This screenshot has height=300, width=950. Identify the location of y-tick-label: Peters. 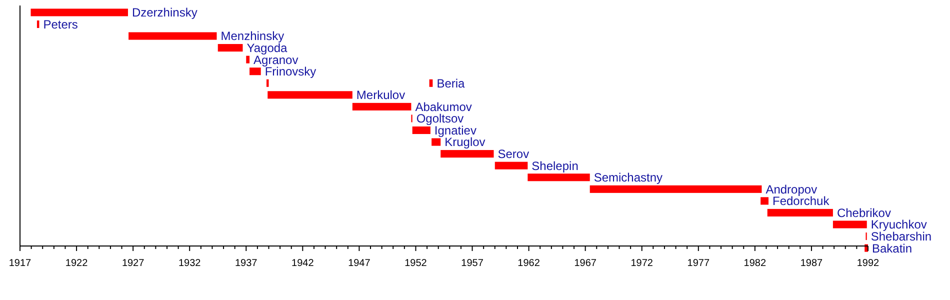
(60, 24).